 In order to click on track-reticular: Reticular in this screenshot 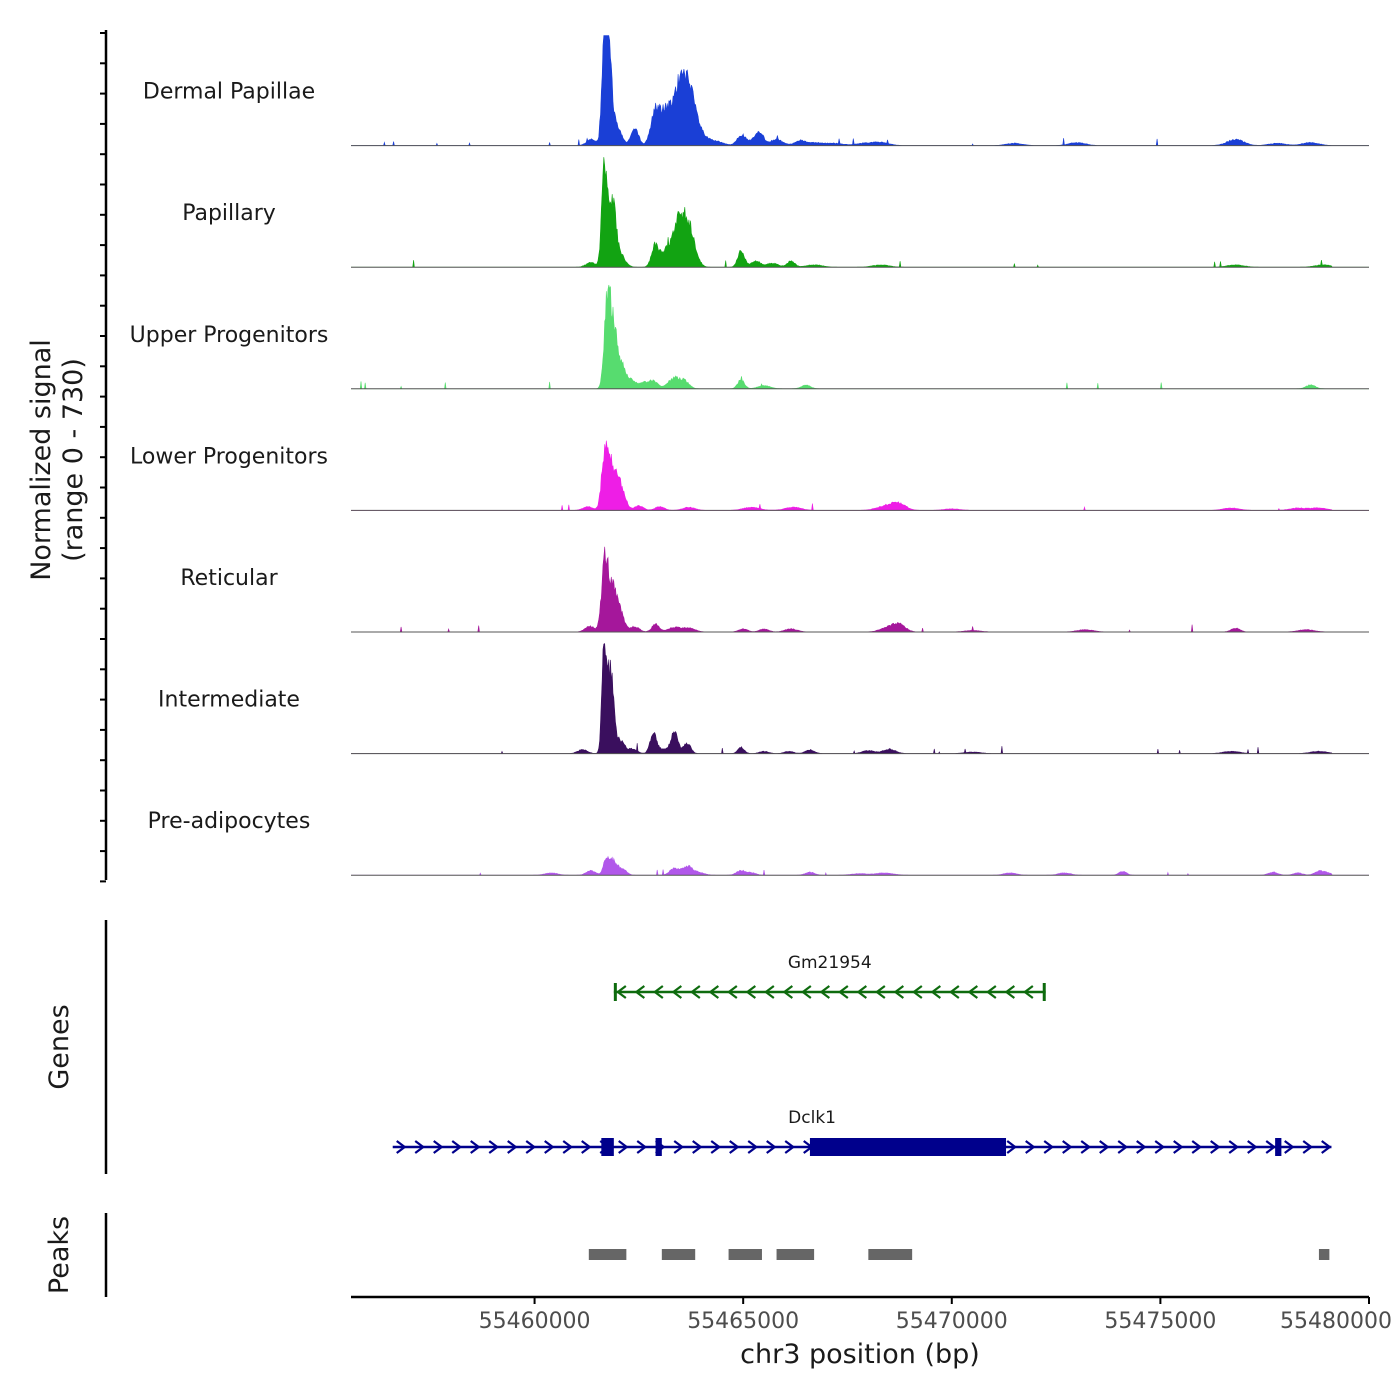, I will do `click(774, 589)`.